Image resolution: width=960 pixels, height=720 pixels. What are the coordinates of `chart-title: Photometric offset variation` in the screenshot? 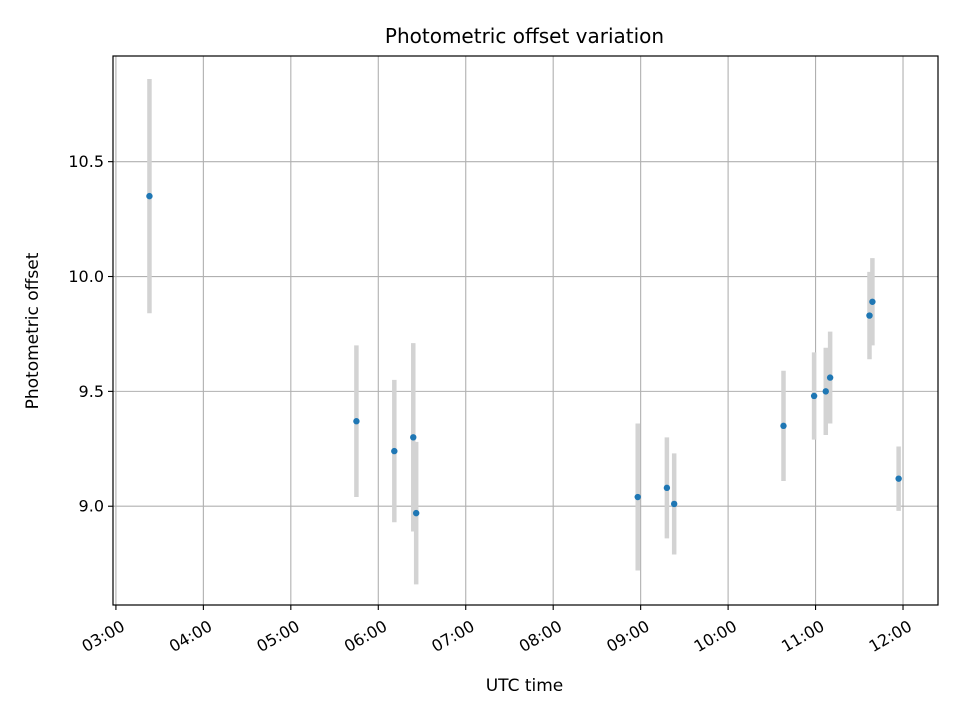 It's located at (524, 36).